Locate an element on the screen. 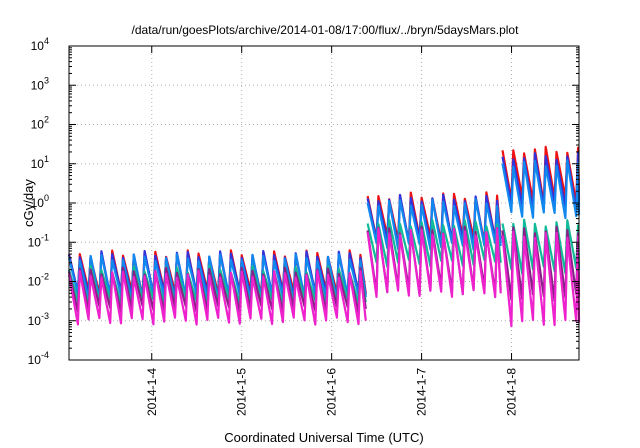  x-tick-label: 2014-1-7 is located at coordinates (422, 392).